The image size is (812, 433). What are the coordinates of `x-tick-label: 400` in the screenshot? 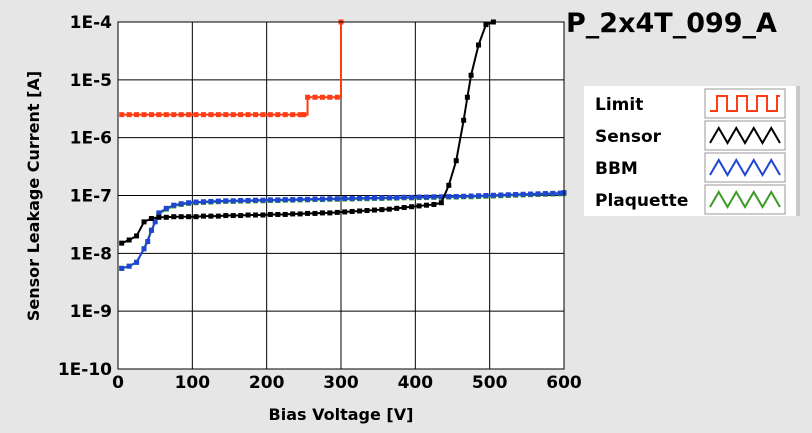 It's located at (416, 383).